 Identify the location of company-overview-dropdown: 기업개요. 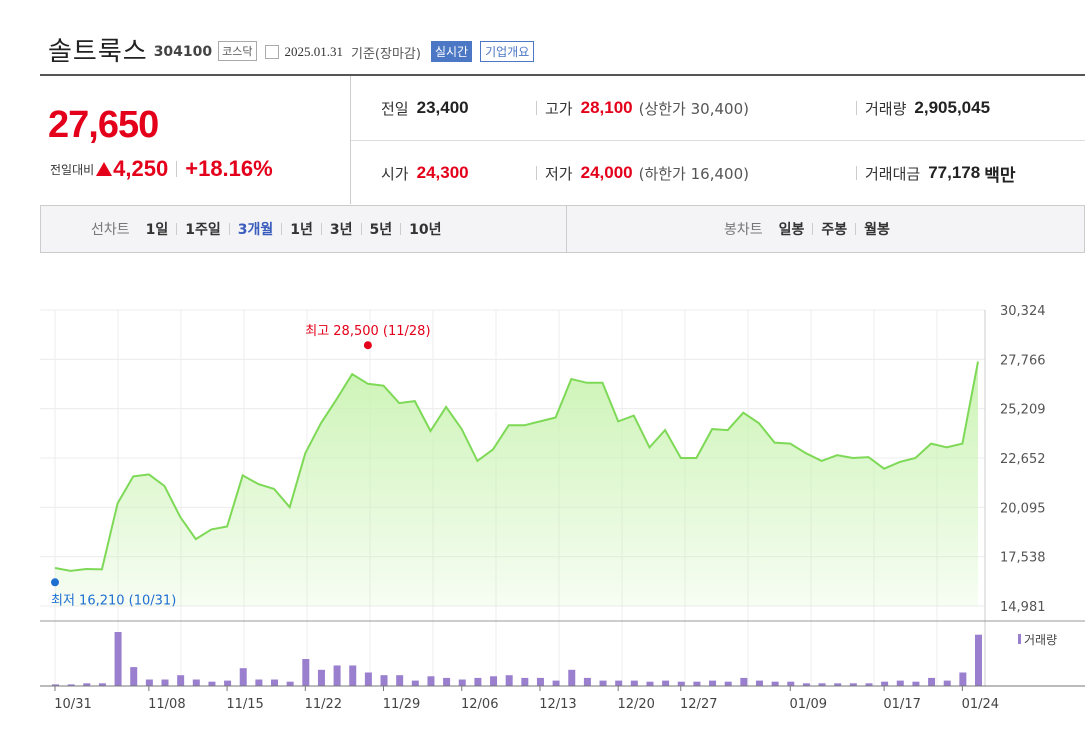
(507, 51).